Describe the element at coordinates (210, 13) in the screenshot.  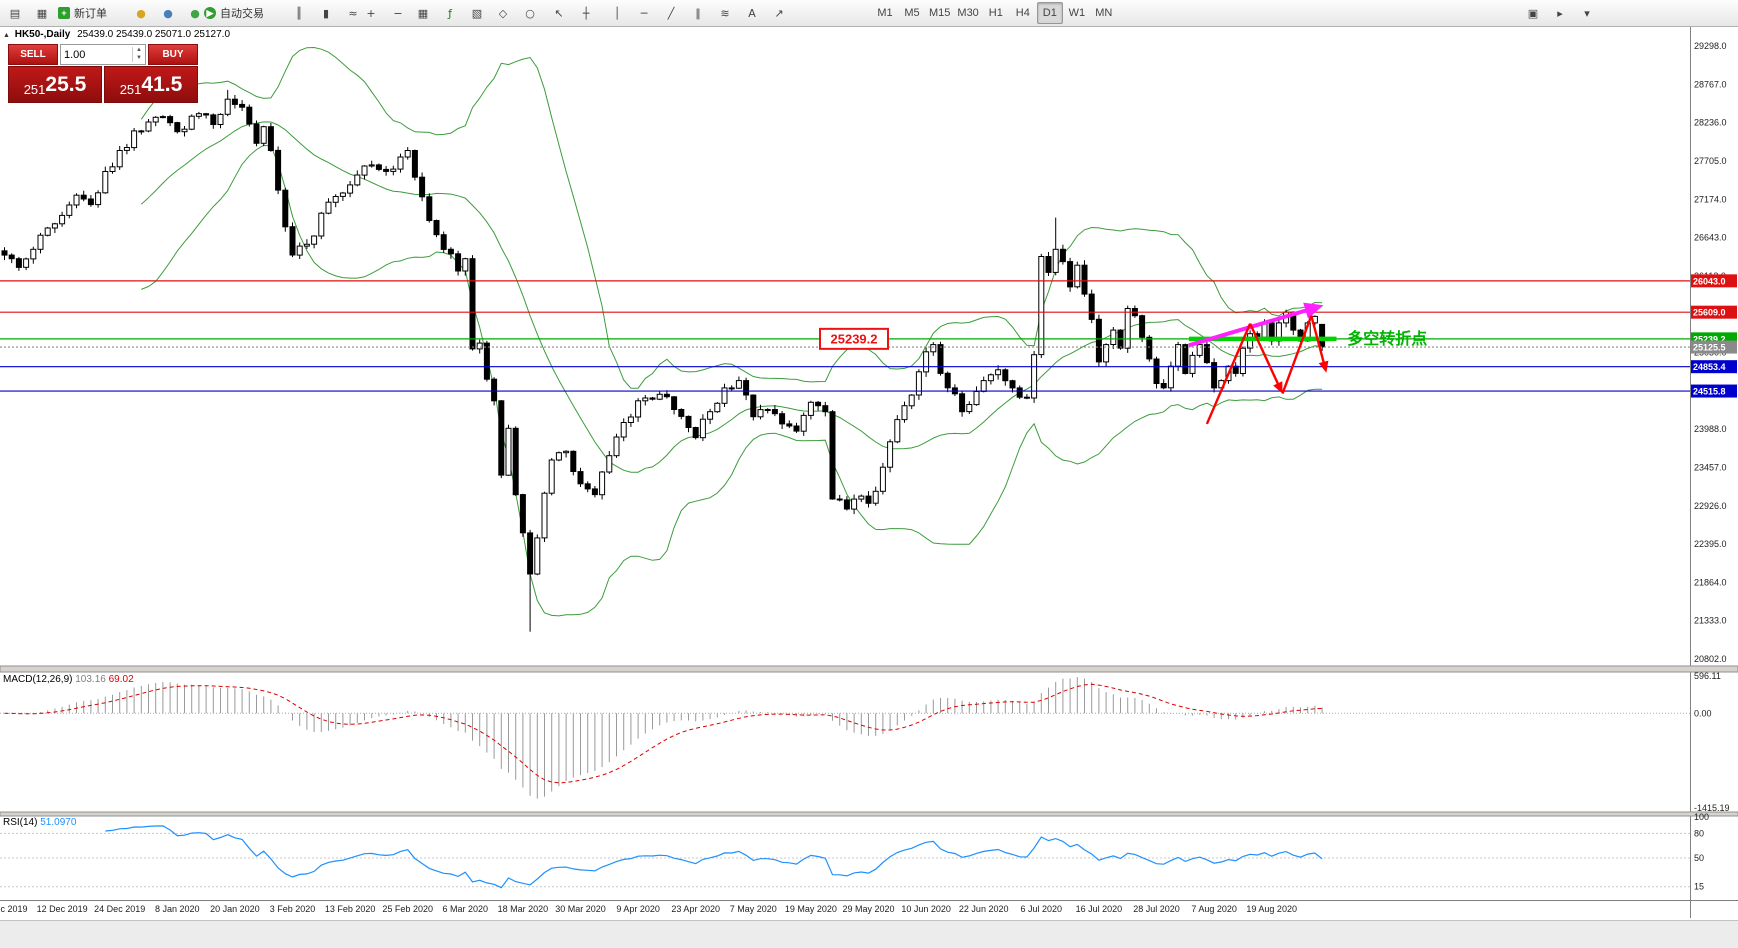
I see `autotrading-play-icon: ▶` at that location.